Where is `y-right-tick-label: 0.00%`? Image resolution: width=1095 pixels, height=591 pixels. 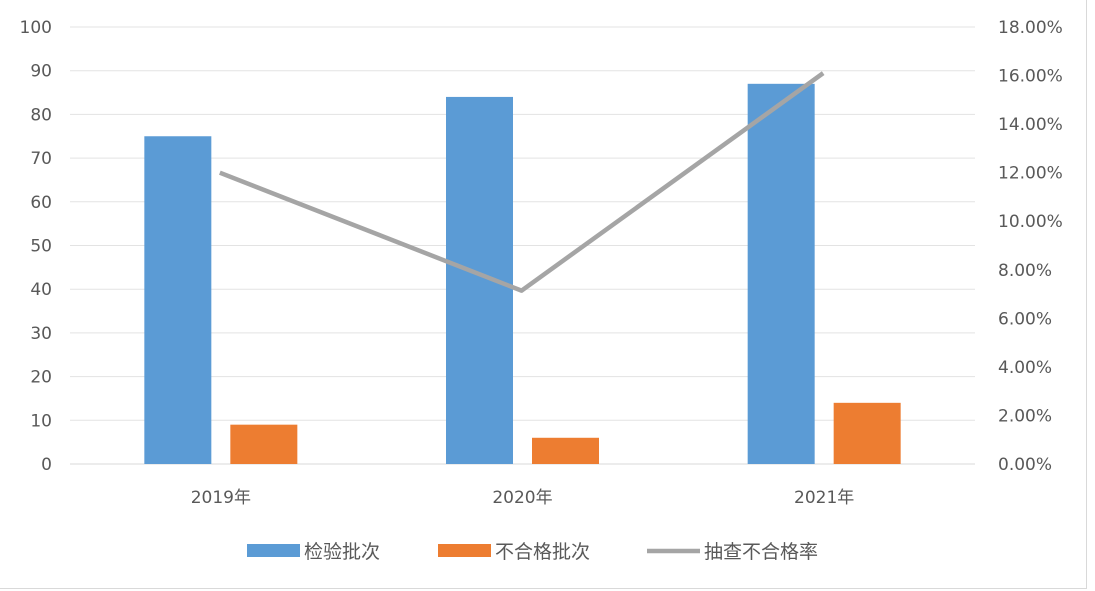 y-right-tick-label: 0.00% is located at coordinates (1025, 465).